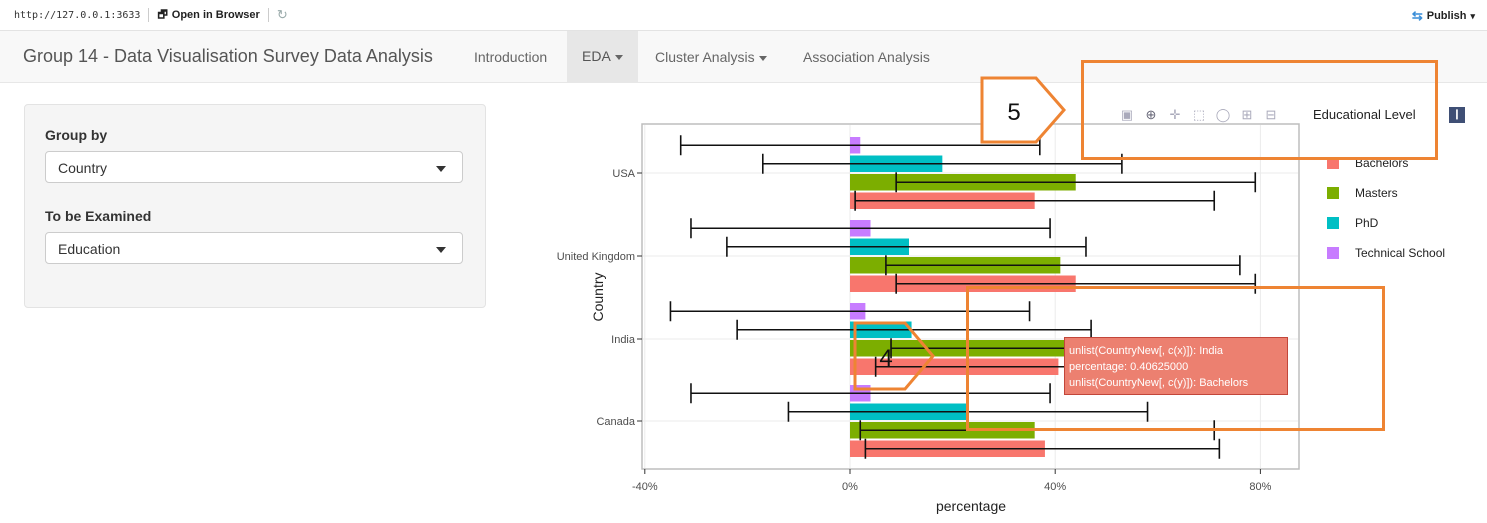 This screenshot has width=1487, height=523. I want to click on plot-modebar: ▣ ⊕ ✛ ⬚ ◯ ⊞ ⊟, so click(1199, 115).